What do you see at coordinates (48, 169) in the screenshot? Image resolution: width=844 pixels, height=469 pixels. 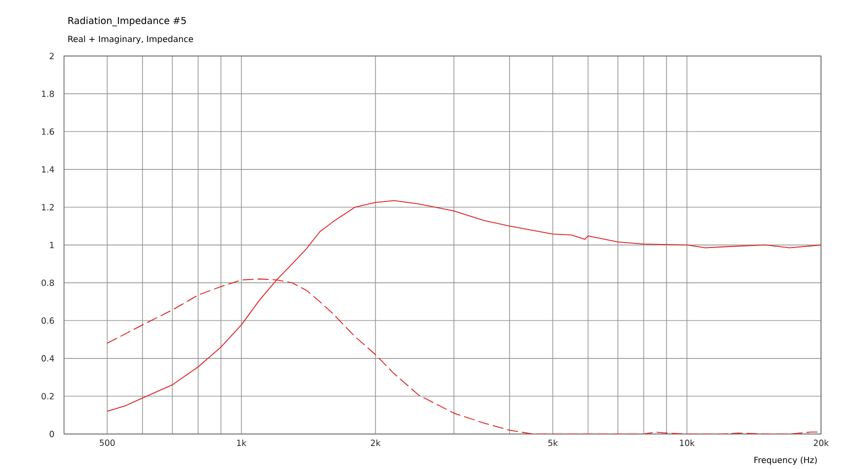 I see `y-tick-label: 1.4` at bounding box center [48, 169].